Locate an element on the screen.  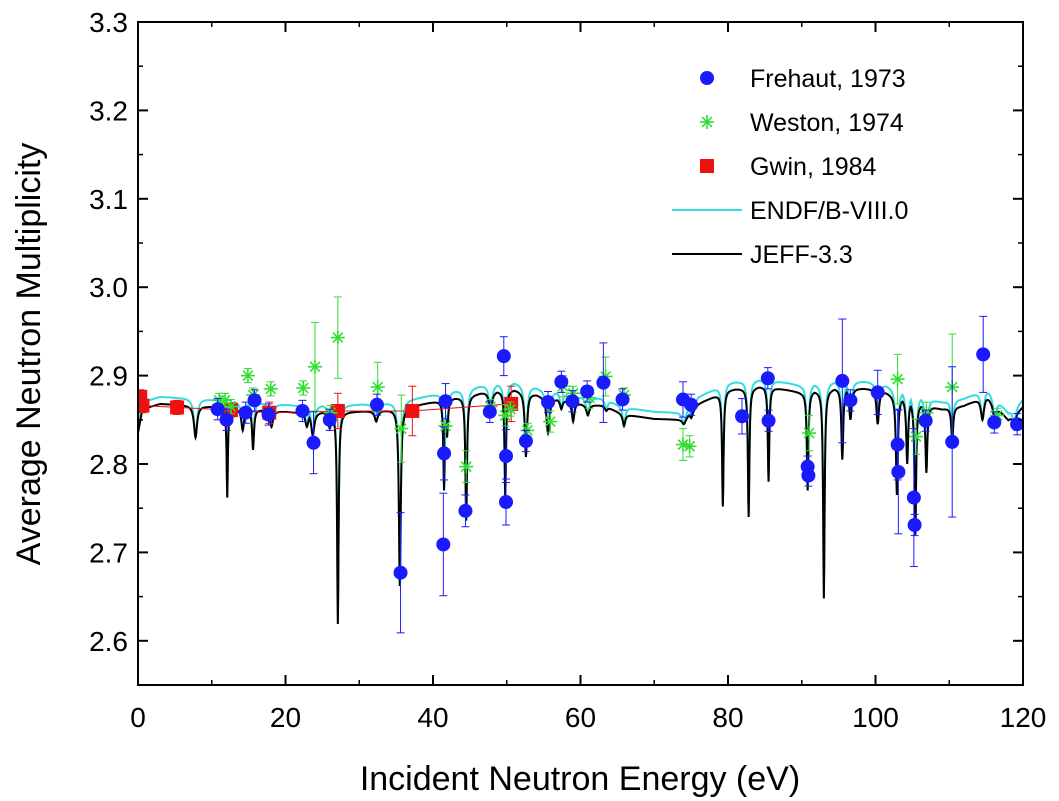
legend-label: ENDF/B-VIII.0 is located at coordinates (829, 211).